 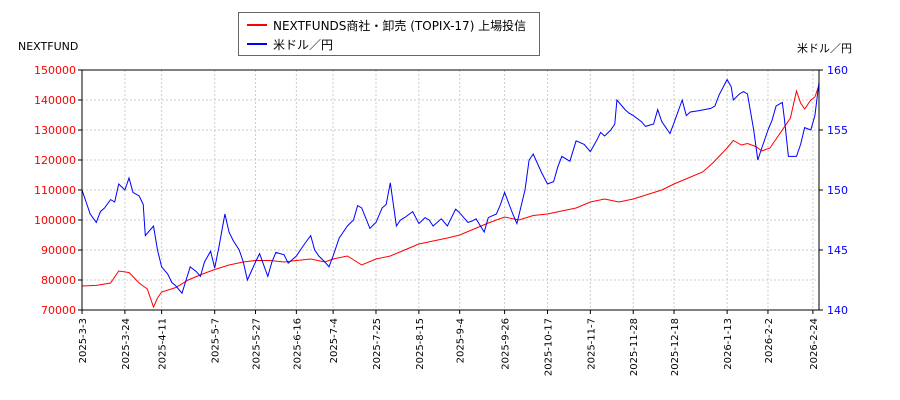 I want to click on x-tick-label: 2025-9-26, so click(x=506, y=344).